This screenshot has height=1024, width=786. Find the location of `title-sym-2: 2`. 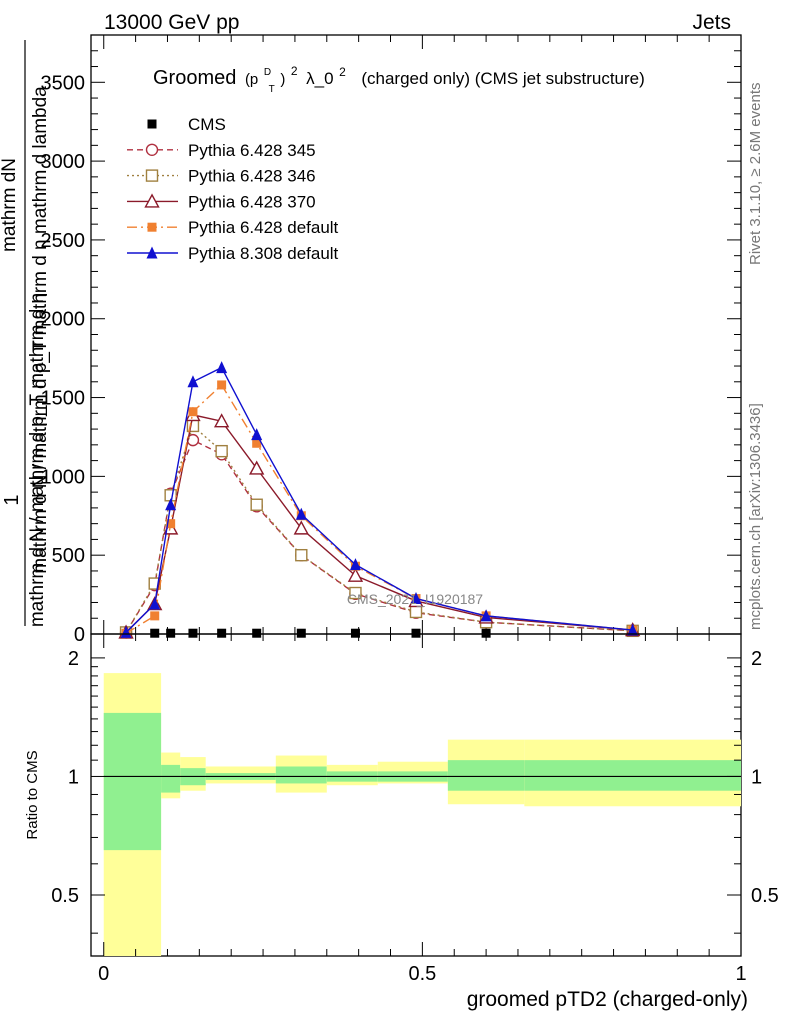

title-sym-2: 2 is located at coordinates (294, 71).